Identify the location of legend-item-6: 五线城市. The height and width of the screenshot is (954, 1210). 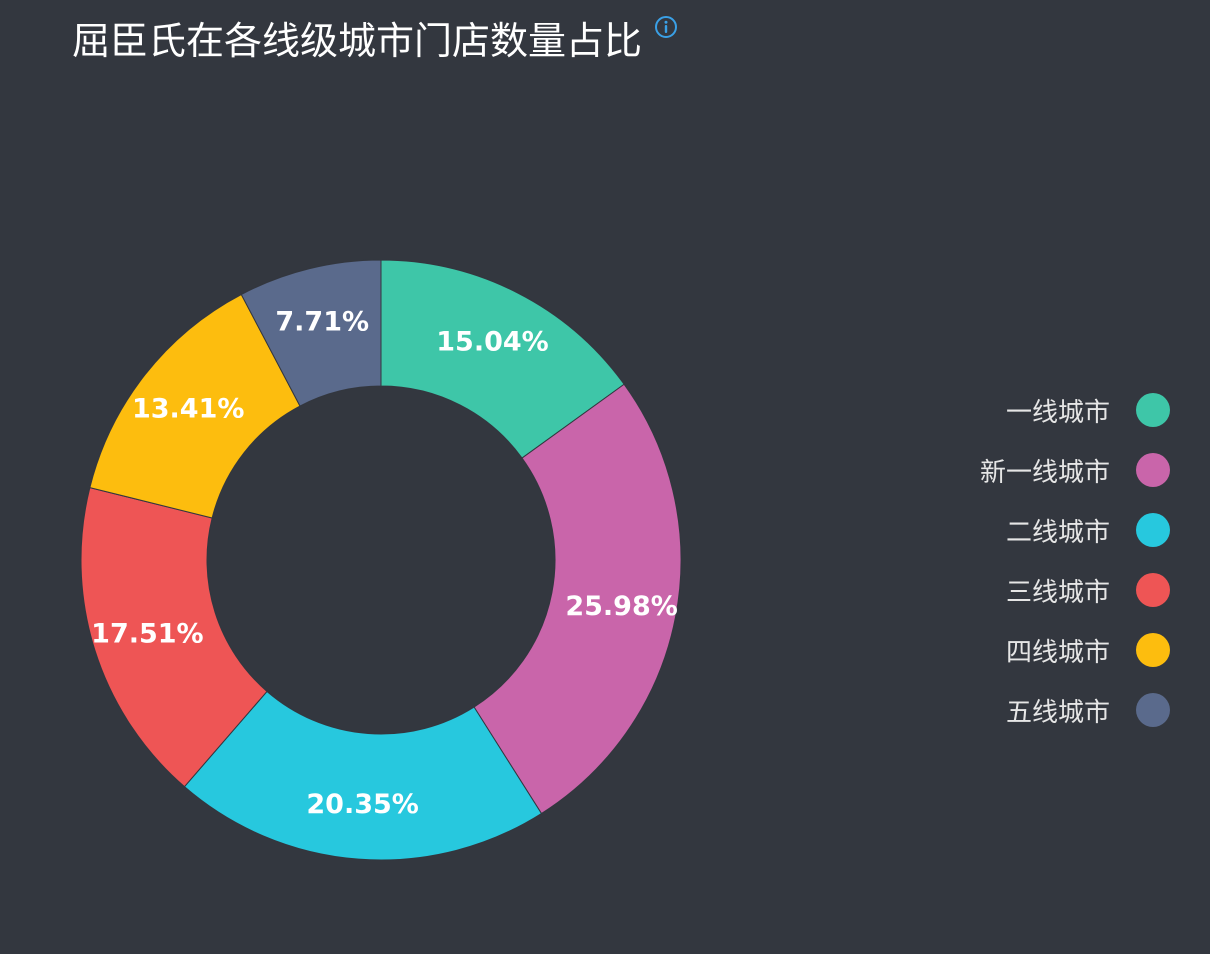
(1010, 710).